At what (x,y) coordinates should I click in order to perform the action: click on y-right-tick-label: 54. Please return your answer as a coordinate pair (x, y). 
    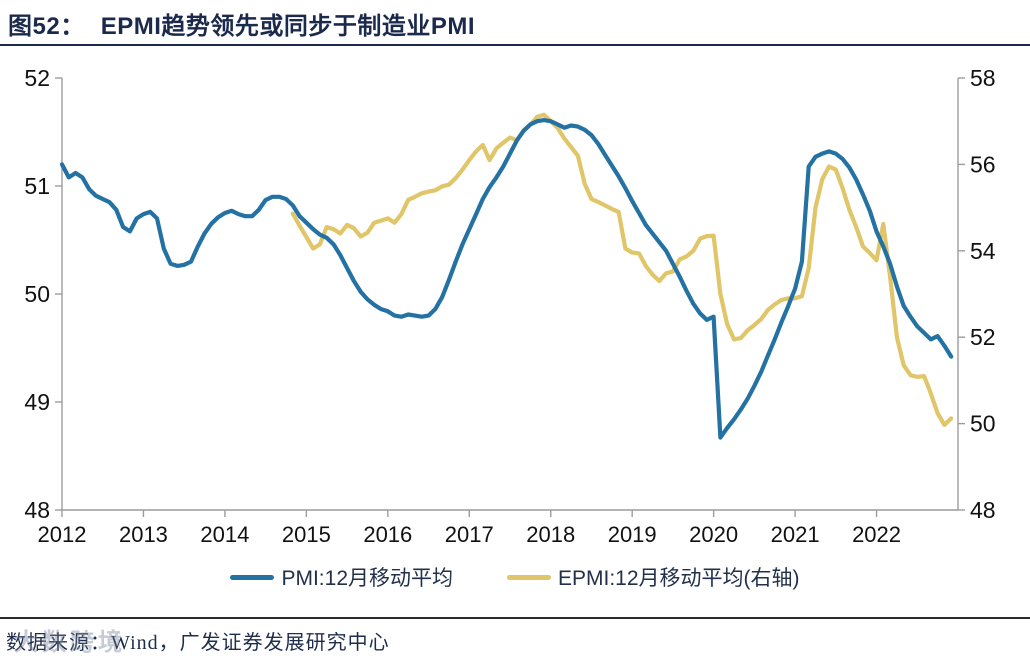
    Looking at the image, I should click on (983, 251).